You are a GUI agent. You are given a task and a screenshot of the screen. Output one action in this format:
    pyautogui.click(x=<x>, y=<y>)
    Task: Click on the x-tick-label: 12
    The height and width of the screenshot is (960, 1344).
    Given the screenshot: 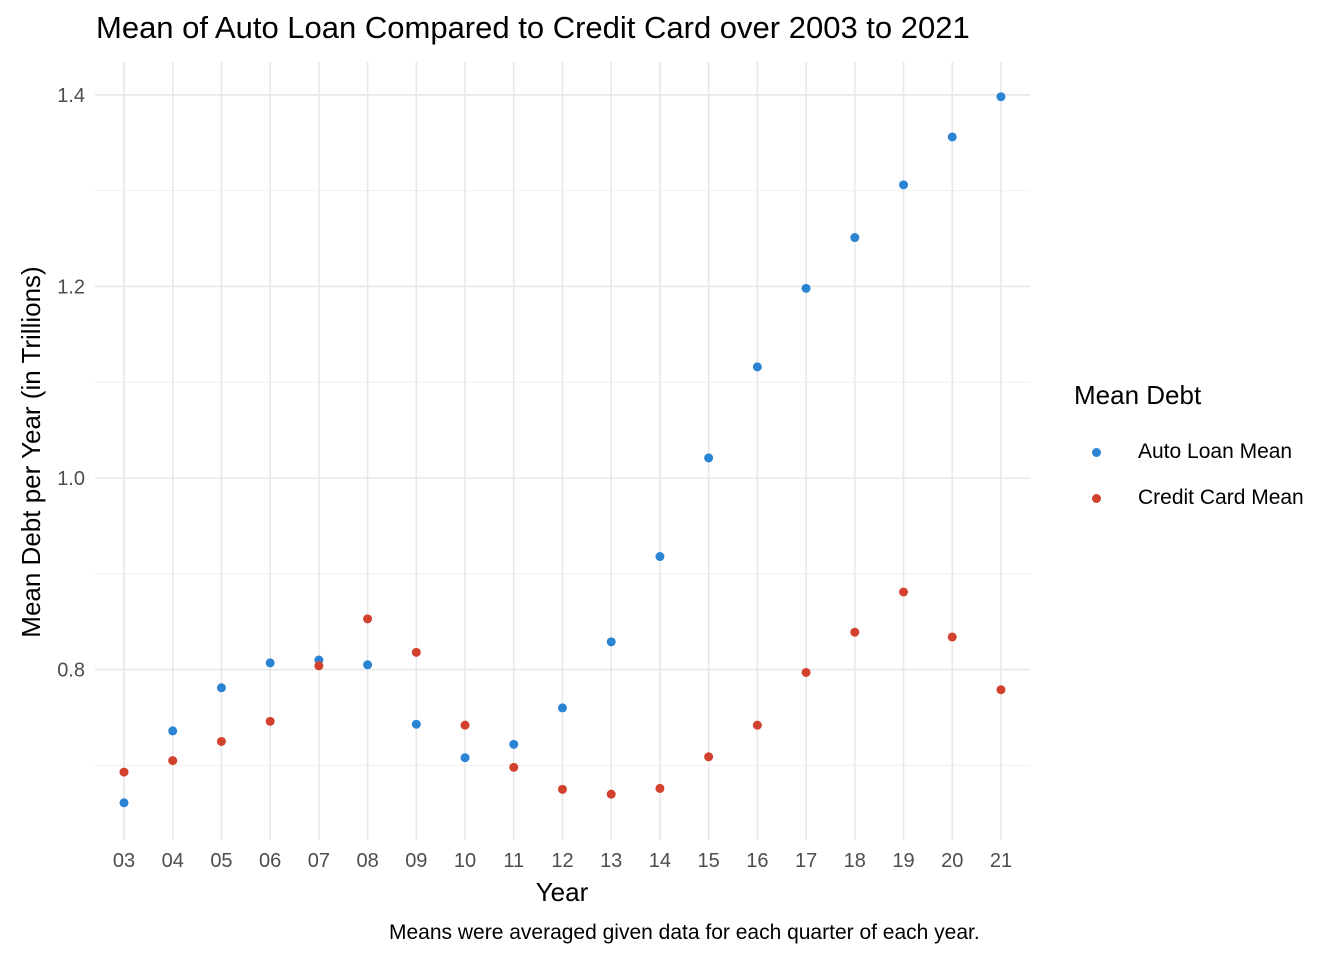 What is the action you would take?
    pyautogui.click(x=562, y=861)
    